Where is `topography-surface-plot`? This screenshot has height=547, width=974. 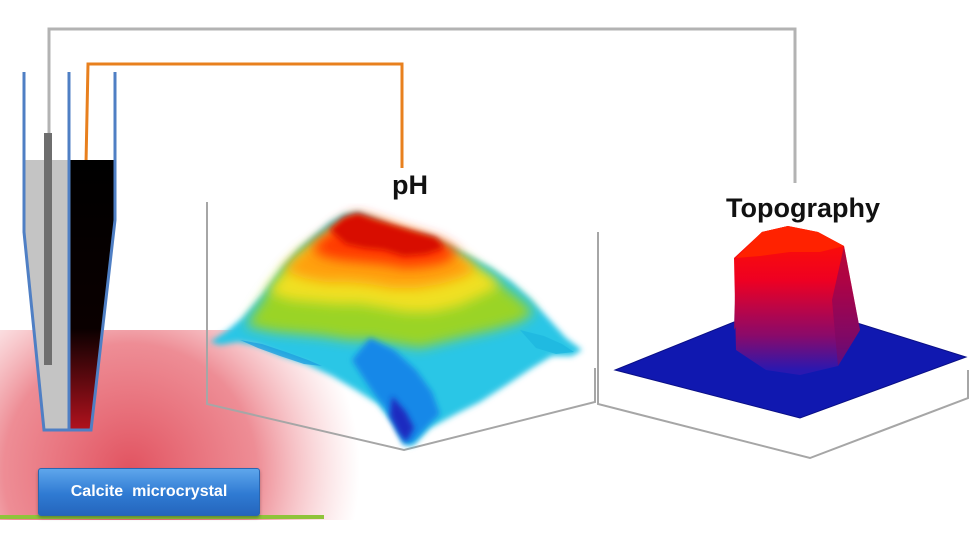 topography-surface-plot is located at coordinates (790, 322).